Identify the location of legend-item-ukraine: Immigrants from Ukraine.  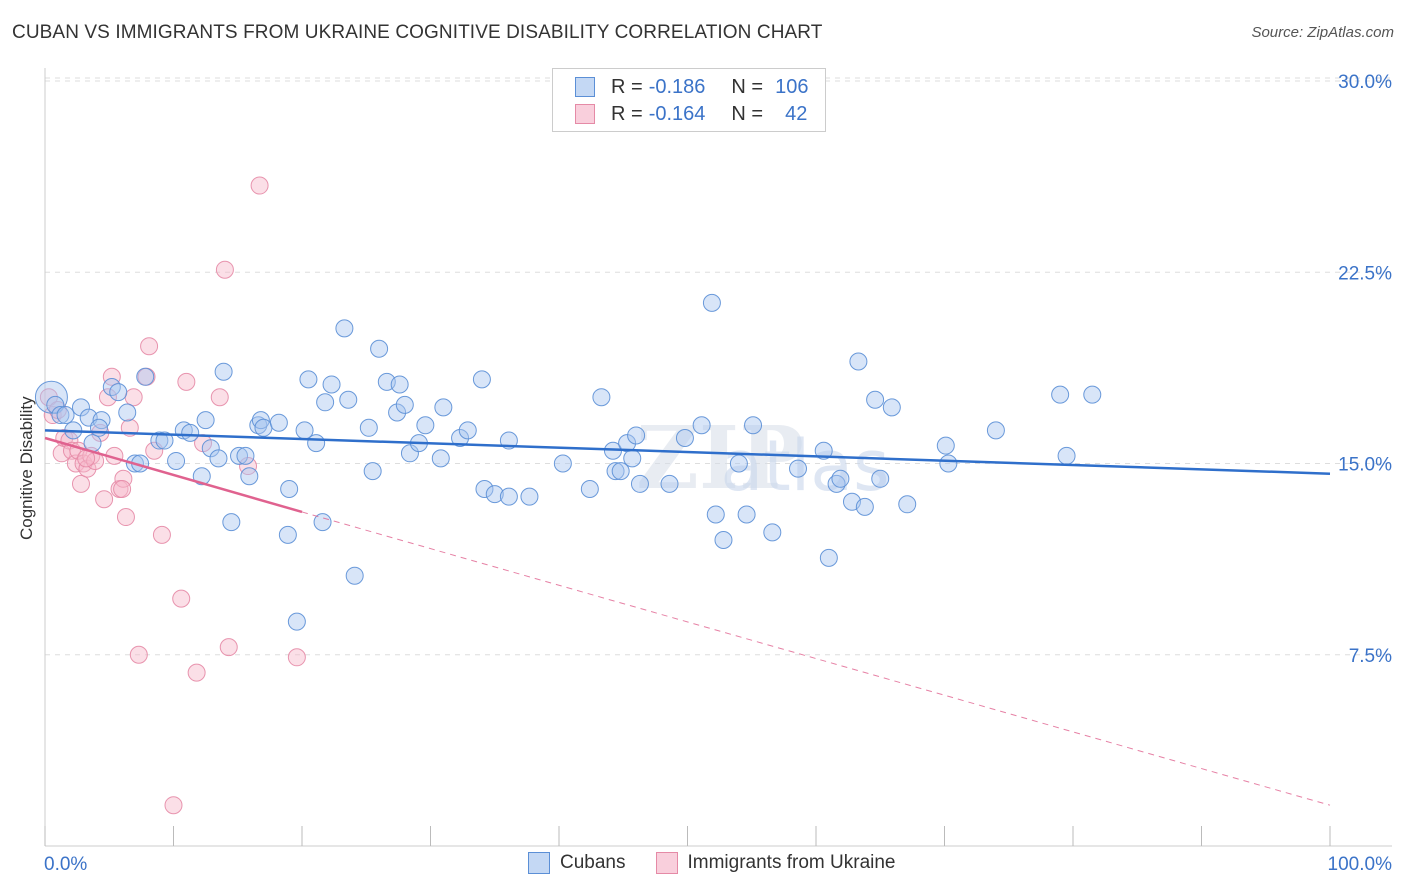
(775, 863).